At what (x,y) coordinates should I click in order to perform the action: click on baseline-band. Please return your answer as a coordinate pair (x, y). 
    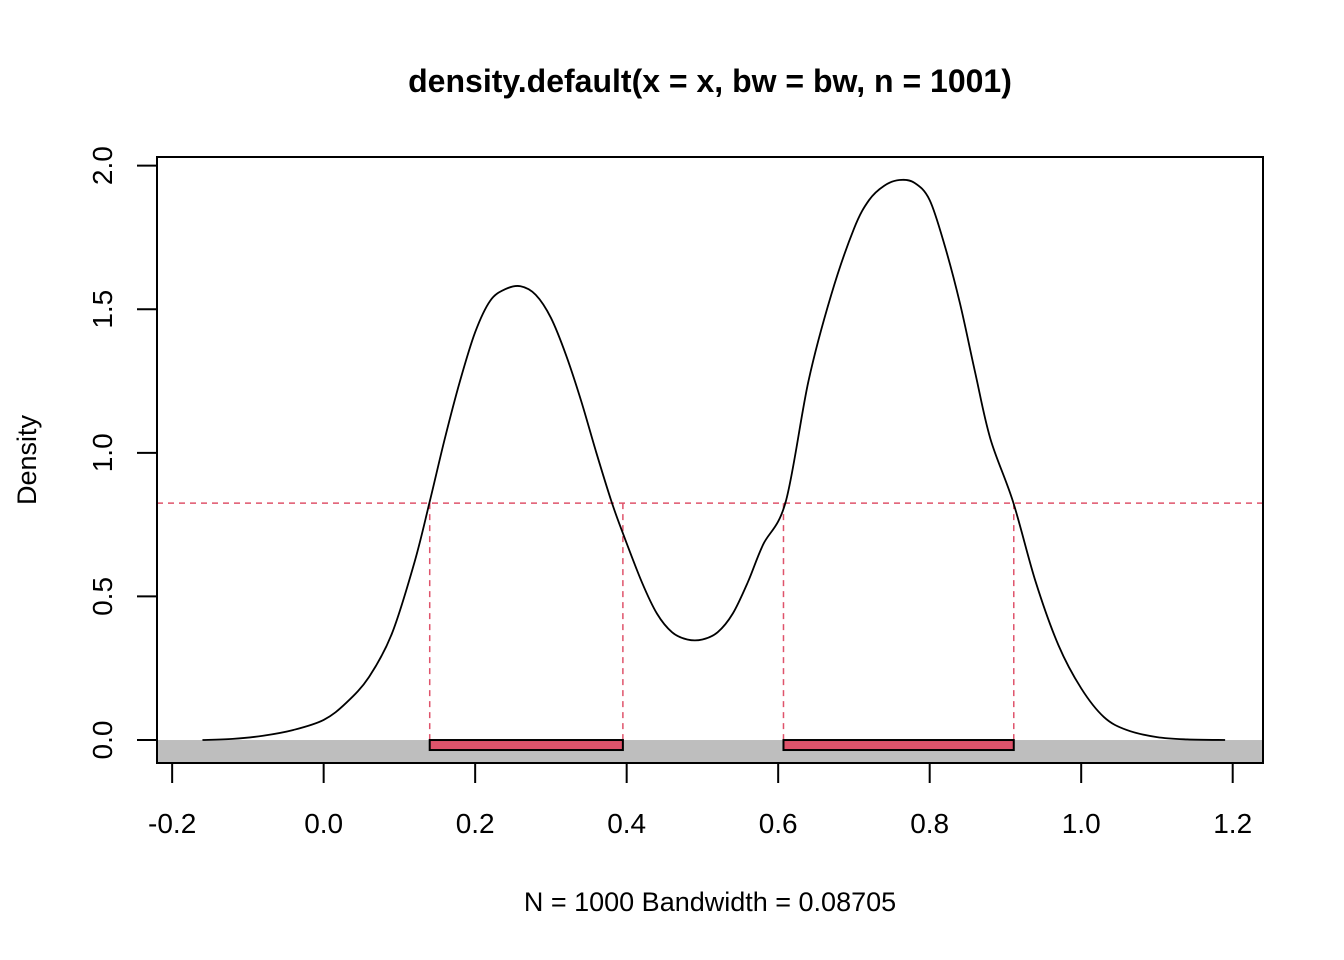
    Looking at the image, I should click on (710, 751).